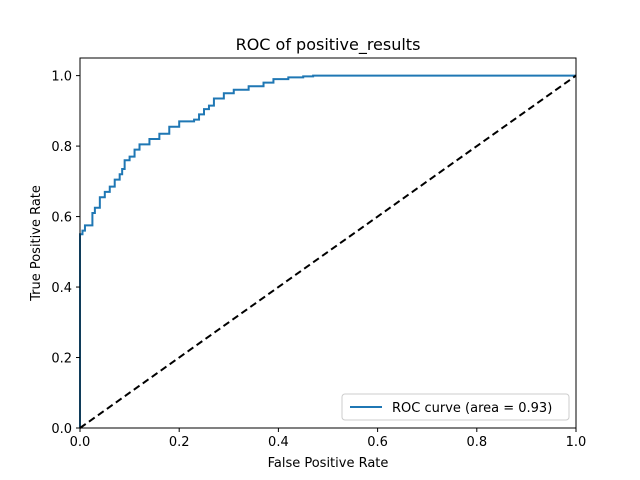  I want to click on legend-label: ROC curve (area = 0.93), so click(472, 408).